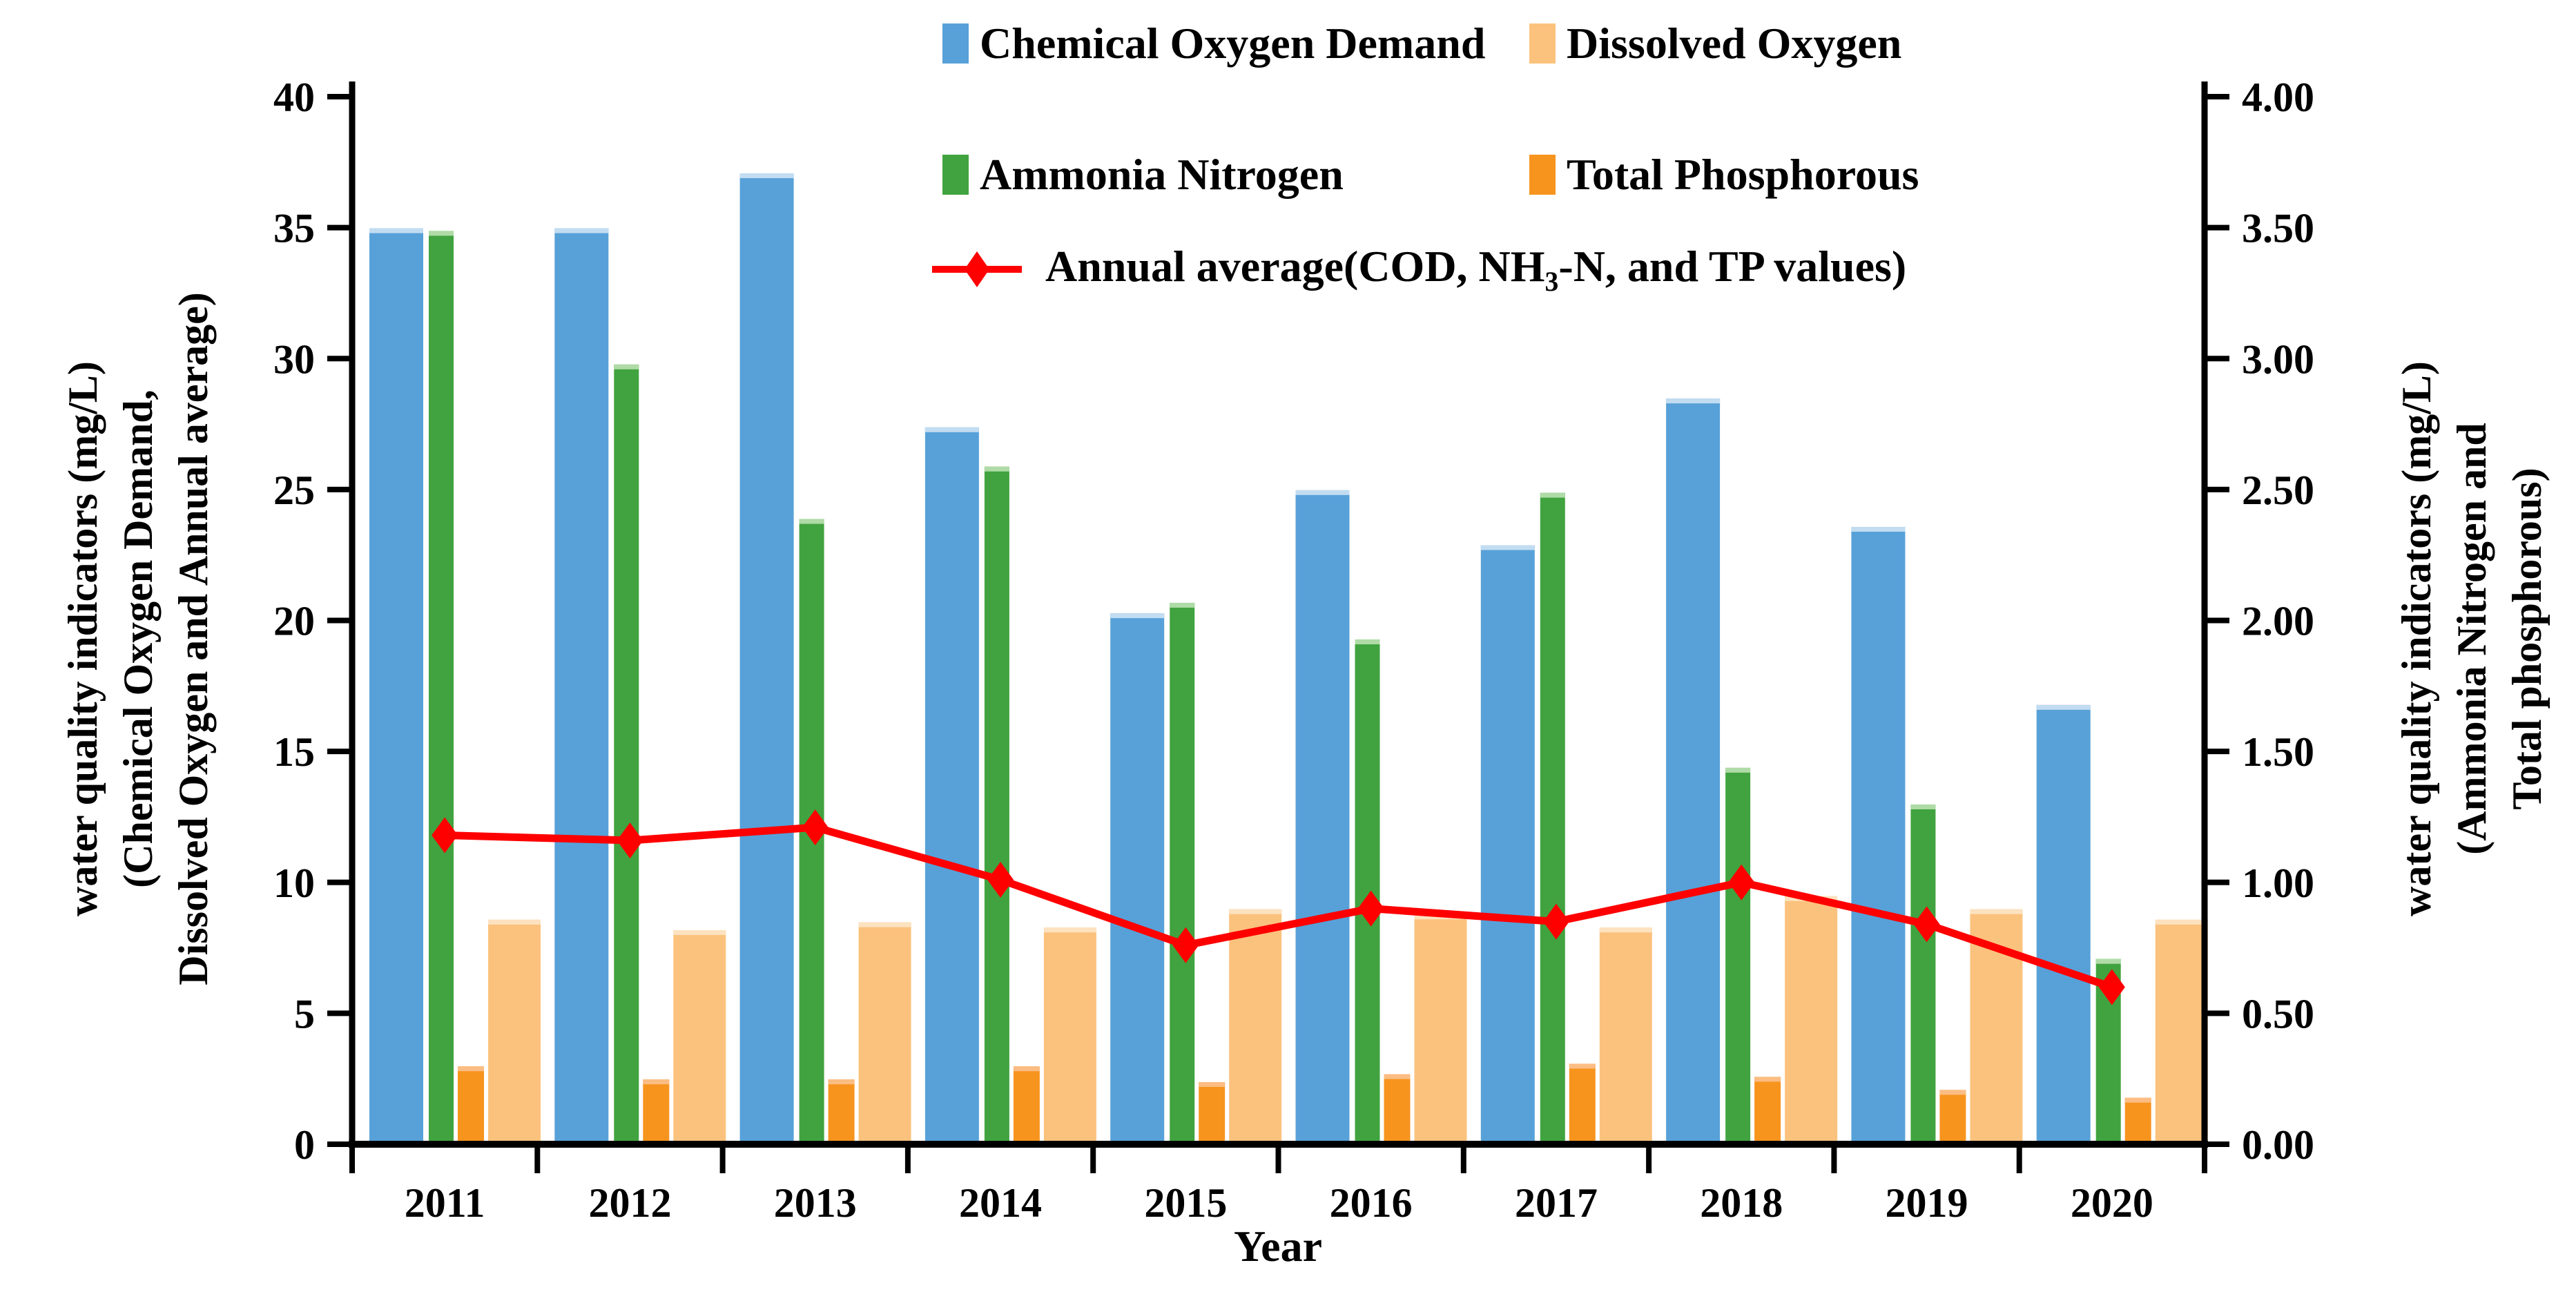 This screenshot has width=2576, height=1301. What do you see at coordinates (1552, 818) in the screenshot?
I see `bar-an-2017` at bounding box center [1552, 818].